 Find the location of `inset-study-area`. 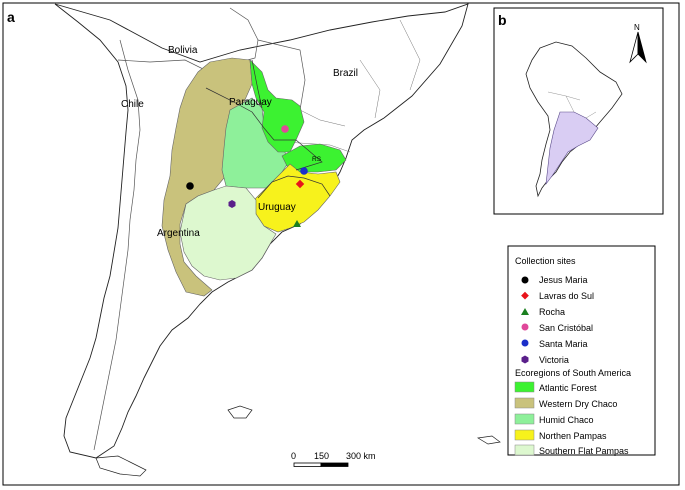

inset-study-area is located at coordinates (572, 148).